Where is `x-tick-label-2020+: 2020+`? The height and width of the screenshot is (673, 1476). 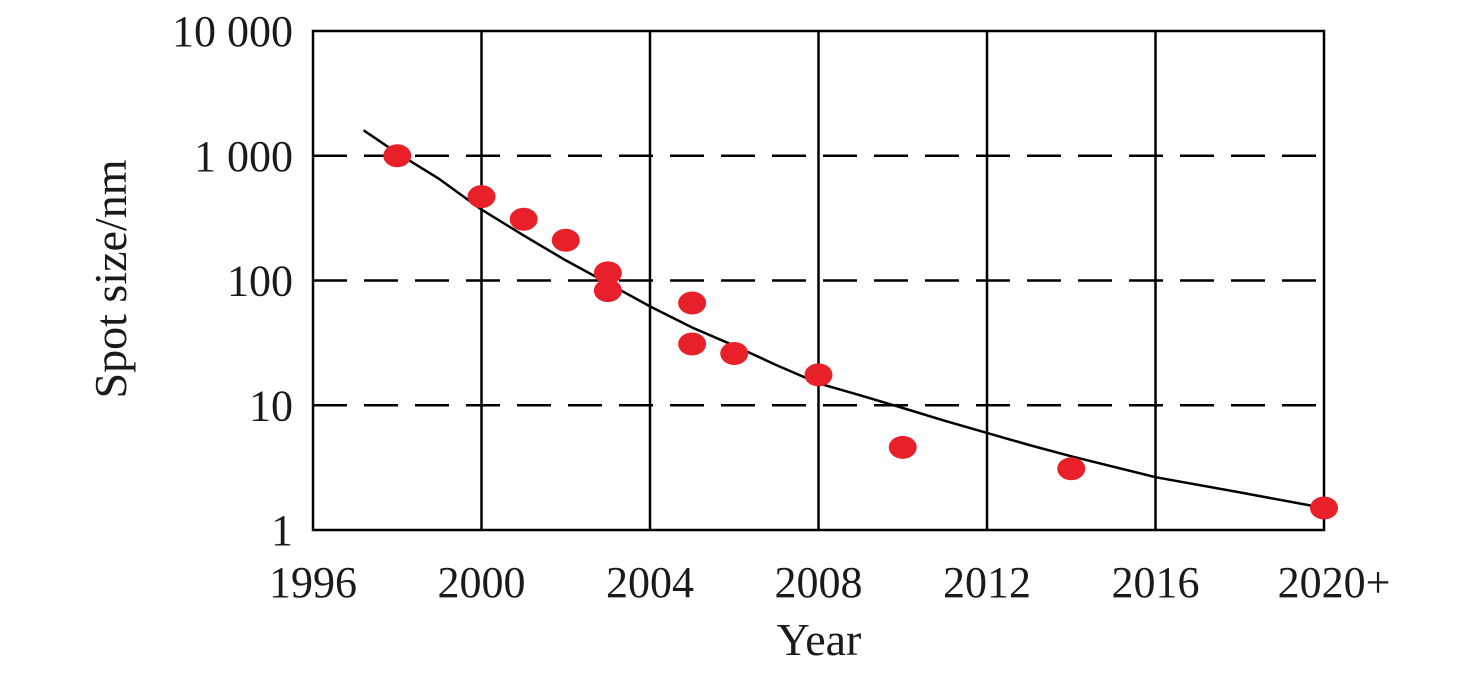
x-tick-label-2020+: 2020+ is located at coordinates (1334, 582).